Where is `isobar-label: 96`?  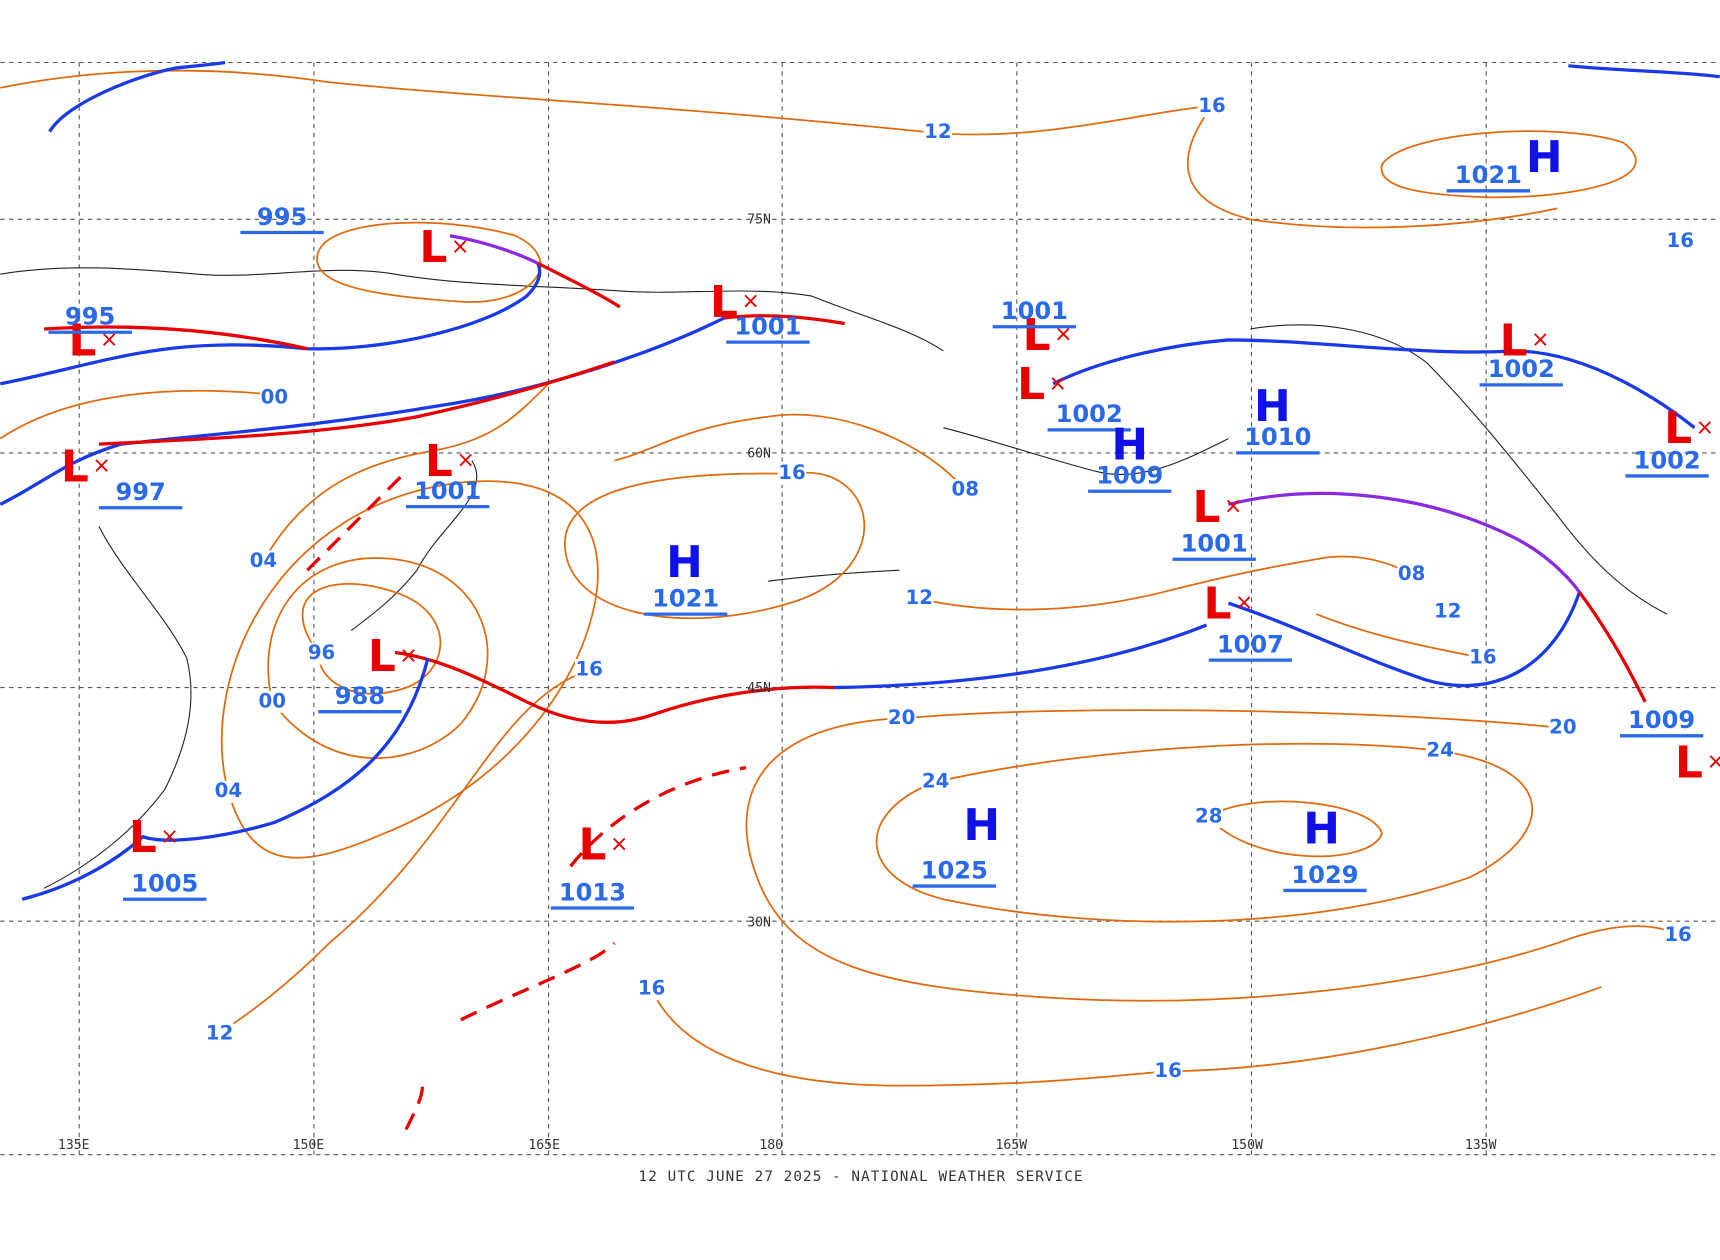
isobar-label: 96 is located at coordinates (321, 652).